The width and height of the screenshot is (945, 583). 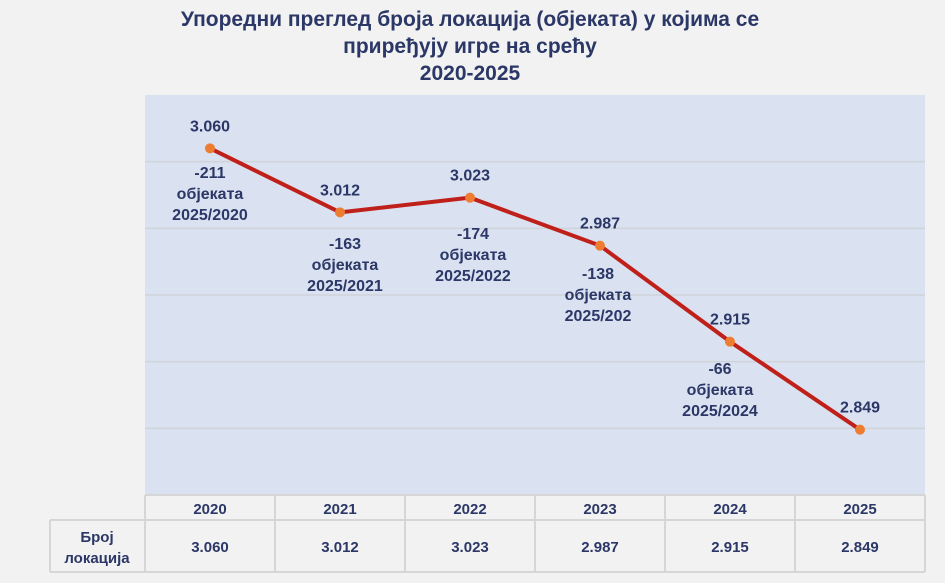 I want to click on data-label: 3.060, so click(x=210, y=126).